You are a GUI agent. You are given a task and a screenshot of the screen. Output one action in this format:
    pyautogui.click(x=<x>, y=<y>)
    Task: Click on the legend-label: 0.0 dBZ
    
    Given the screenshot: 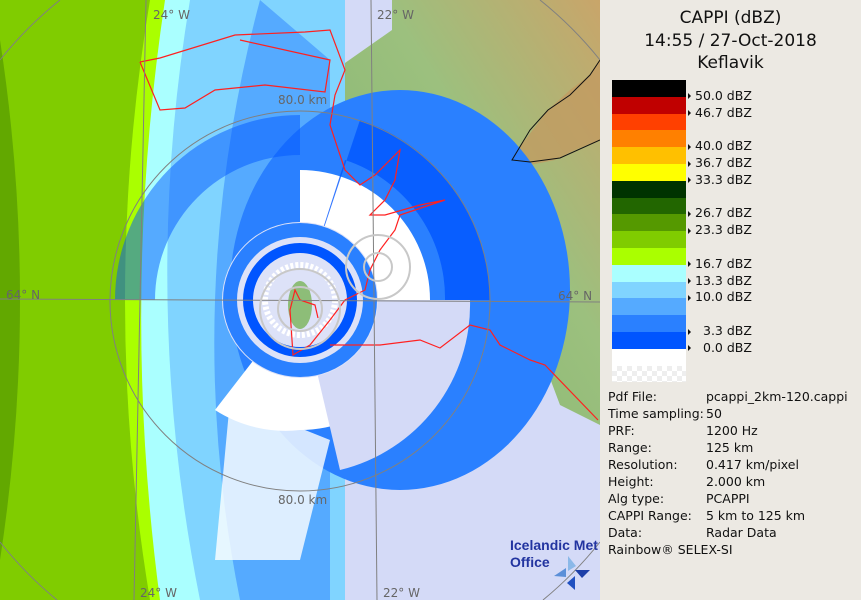 What is the action you would take?
    pyautogui.click(x=720, y=347)
    